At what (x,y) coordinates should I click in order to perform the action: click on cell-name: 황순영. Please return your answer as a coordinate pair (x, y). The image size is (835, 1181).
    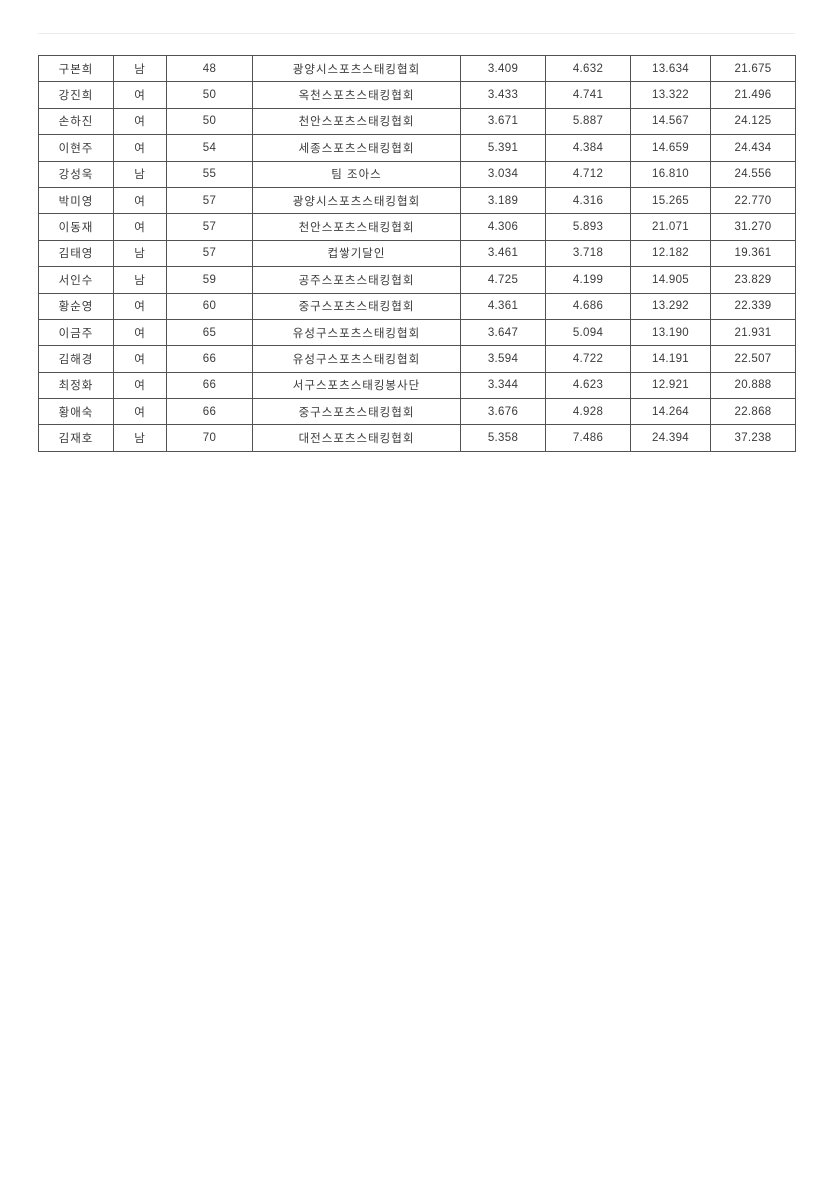
    Looking at the image, I should click on (76, 306).